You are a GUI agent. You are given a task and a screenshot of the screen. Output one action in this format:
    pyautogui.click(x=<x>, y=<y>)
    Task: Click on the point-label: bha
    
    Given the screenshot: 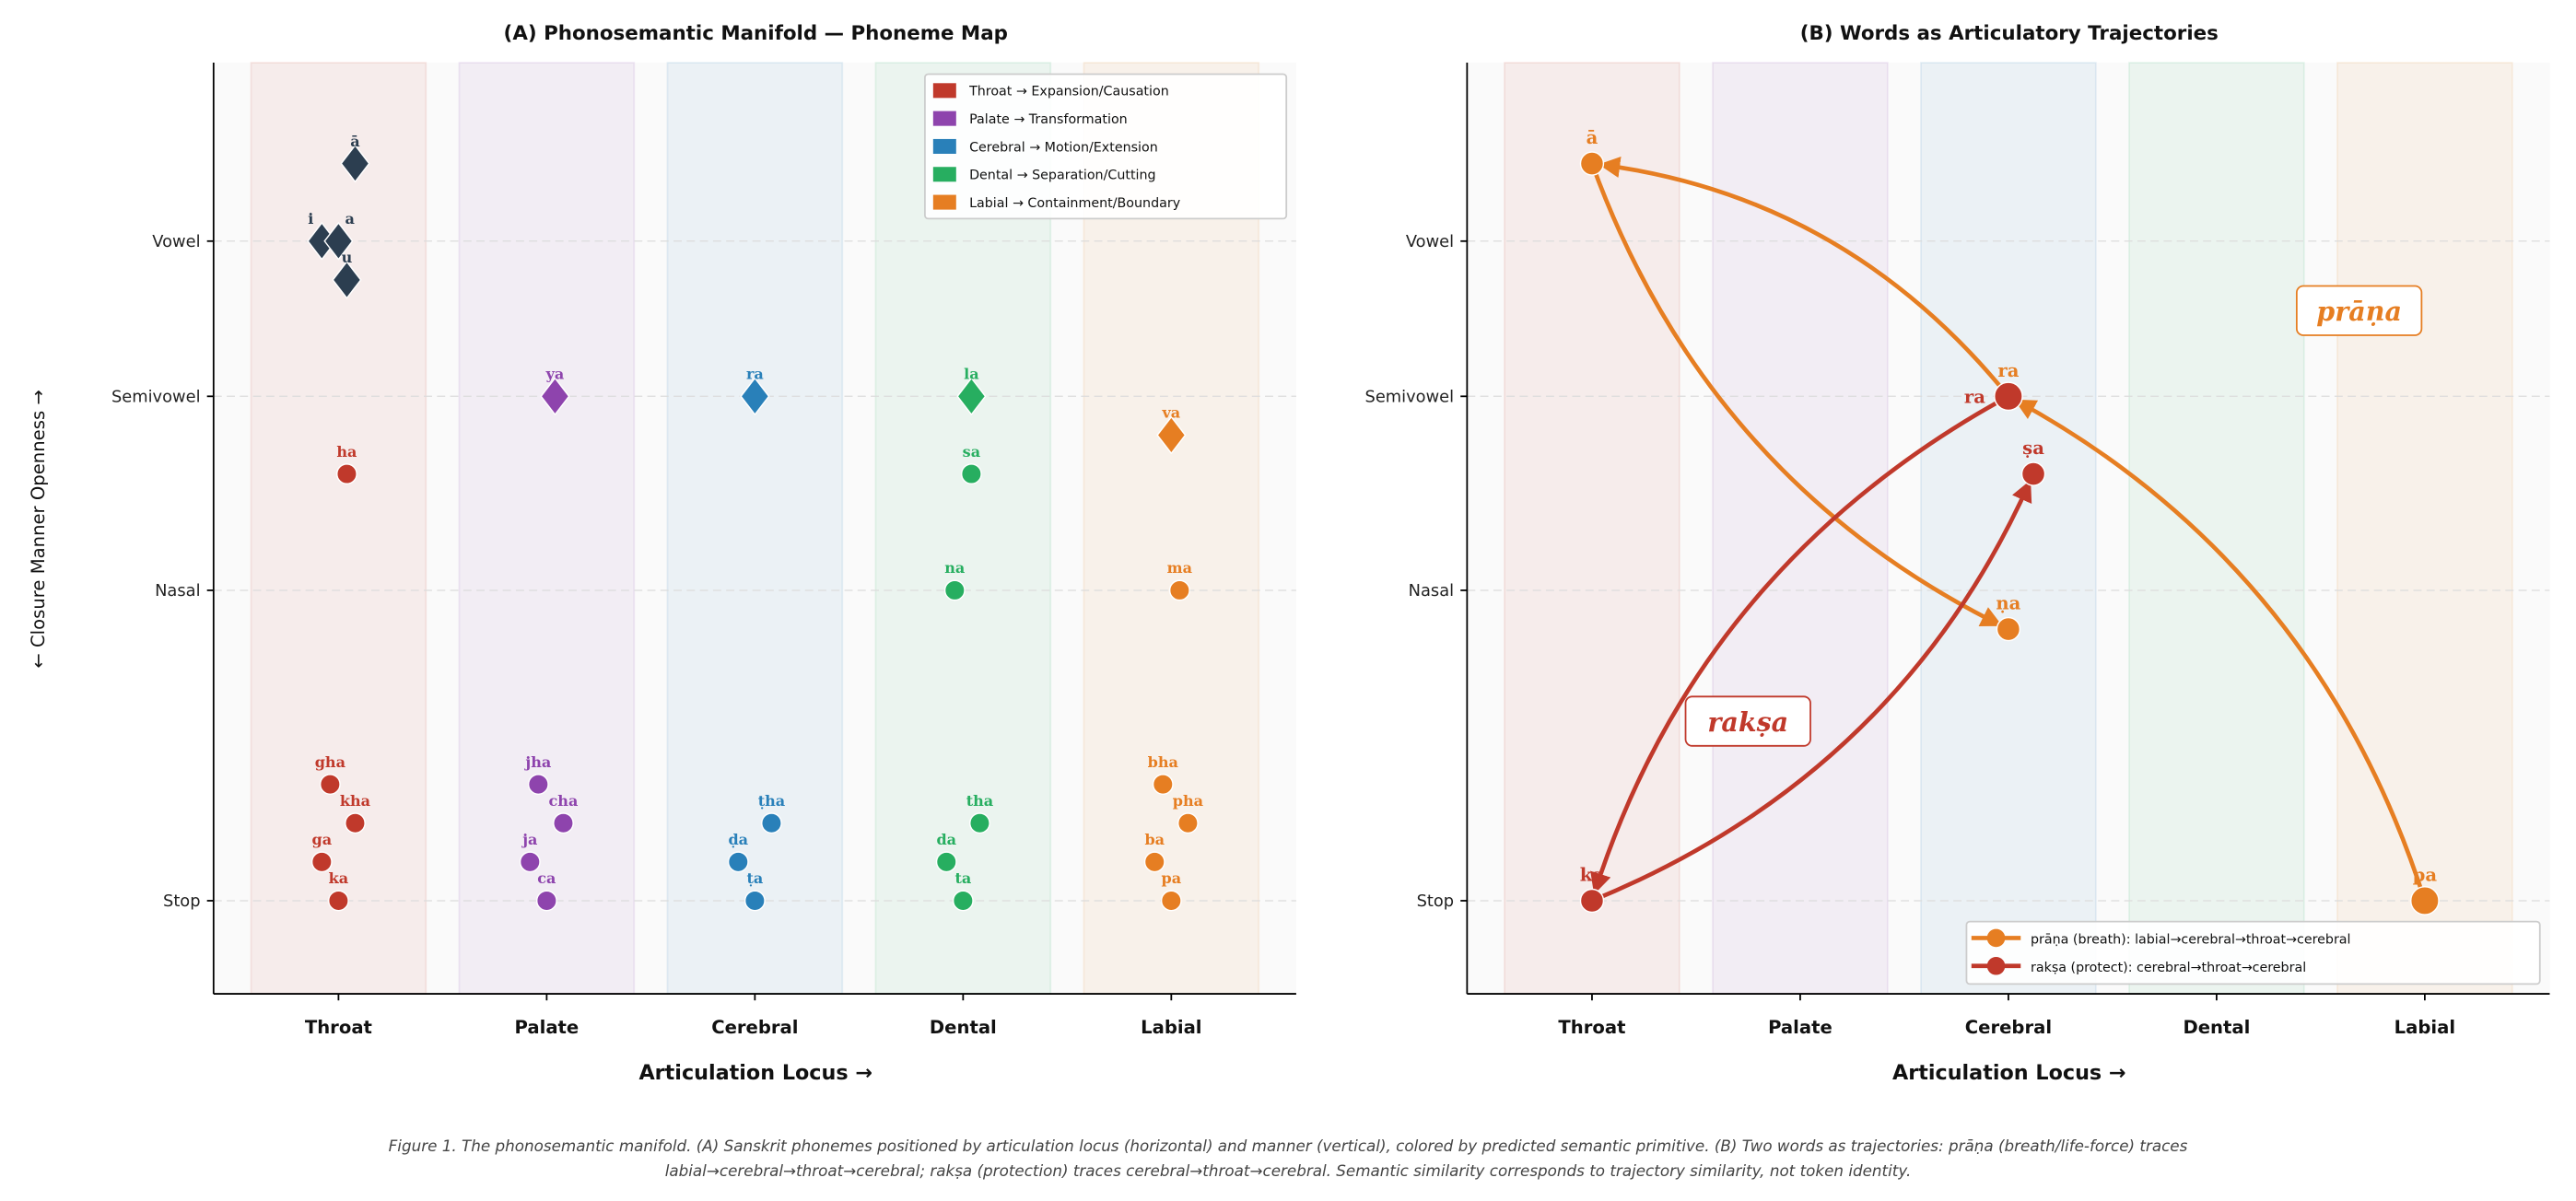 What is the action you would take?
    pyautogui.click(x=1163, y=762)
    